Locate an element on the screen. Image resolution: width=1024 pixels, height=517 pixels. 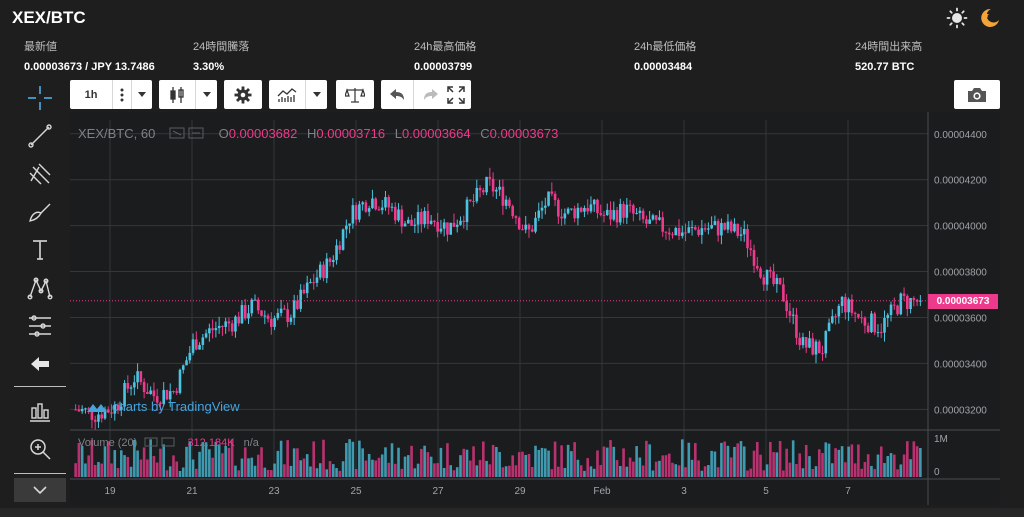
chart-properties-button is located at coordinates (243, 94).